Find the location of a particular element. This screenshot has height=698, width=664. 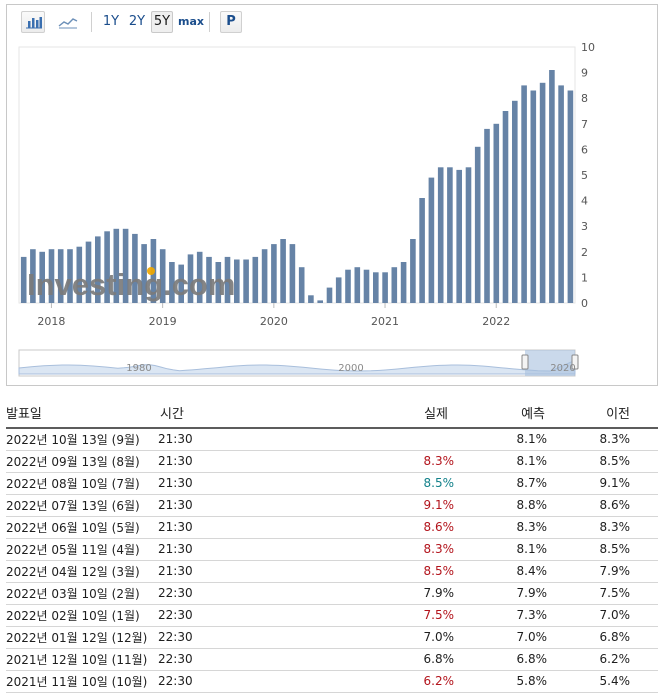

previous-value: 8.5% is located at coordinates (604, 549).